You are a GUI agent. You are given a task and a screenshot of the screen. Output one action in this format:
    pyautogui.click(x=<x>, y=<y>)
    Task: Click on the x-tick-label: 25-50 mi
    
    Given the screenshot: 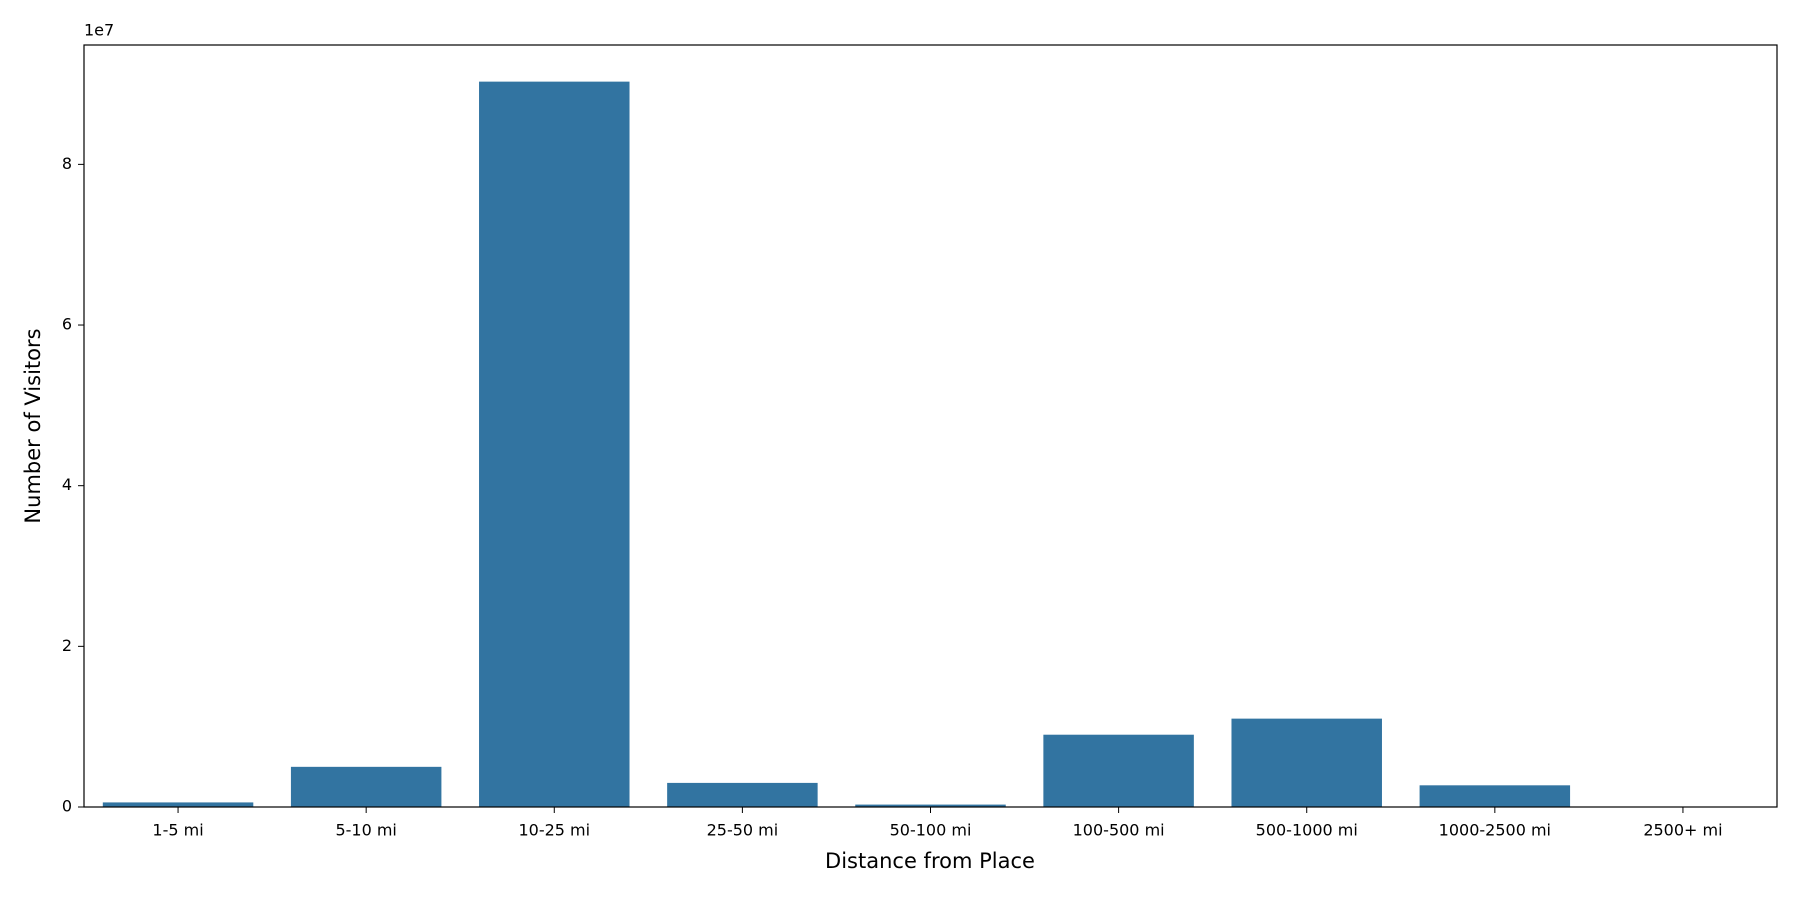 What is the action you would take?
    pyautogui.click(x=743, y=830)
    